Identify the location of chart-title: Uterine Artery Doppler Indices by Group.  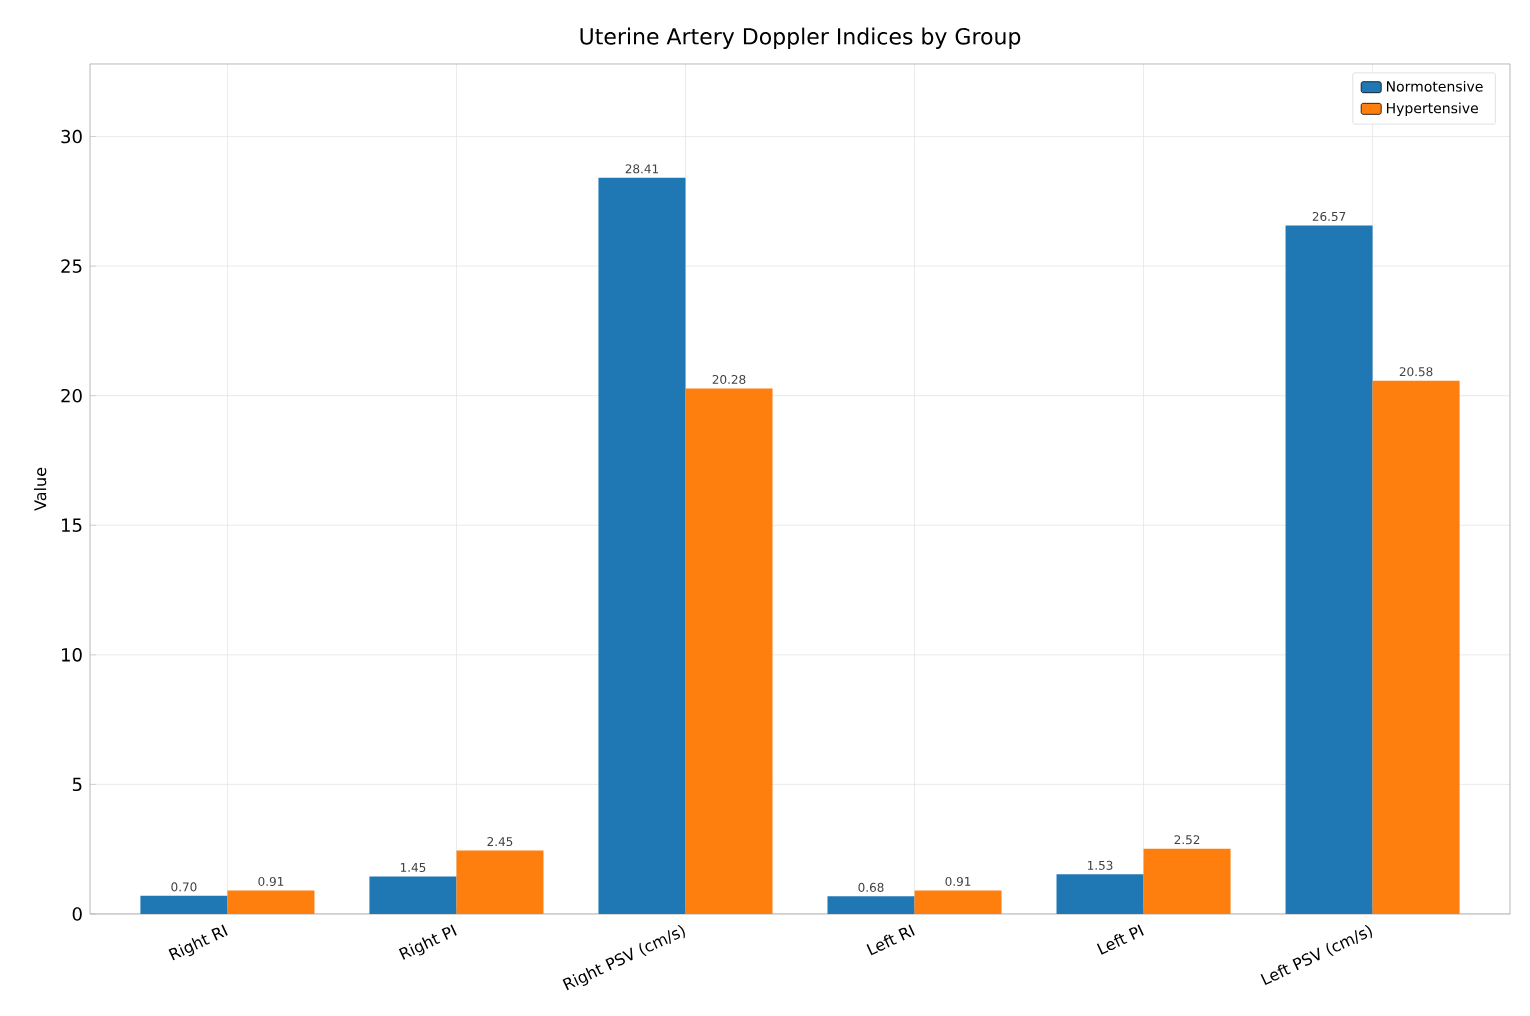
(800, 38).